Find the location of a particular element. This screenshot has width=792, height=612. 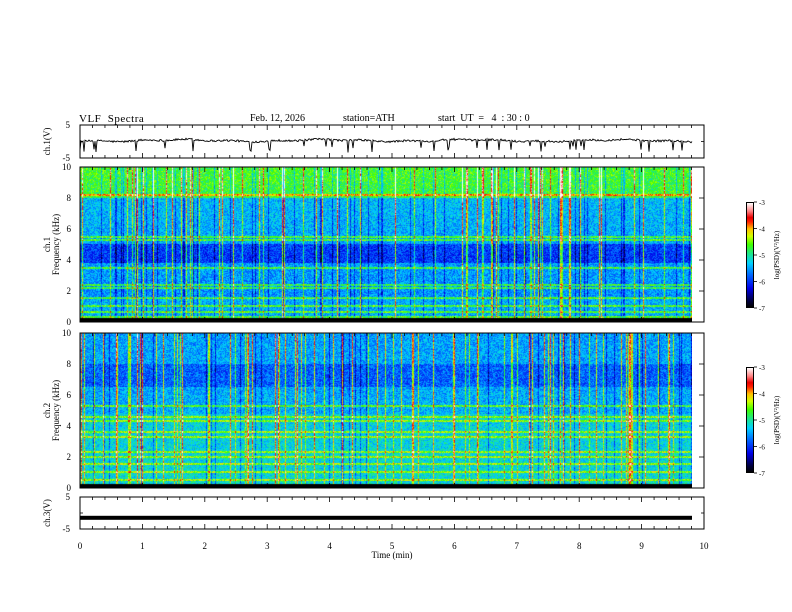

xtick-label-5: 5 is located at coordinates (392, 546).